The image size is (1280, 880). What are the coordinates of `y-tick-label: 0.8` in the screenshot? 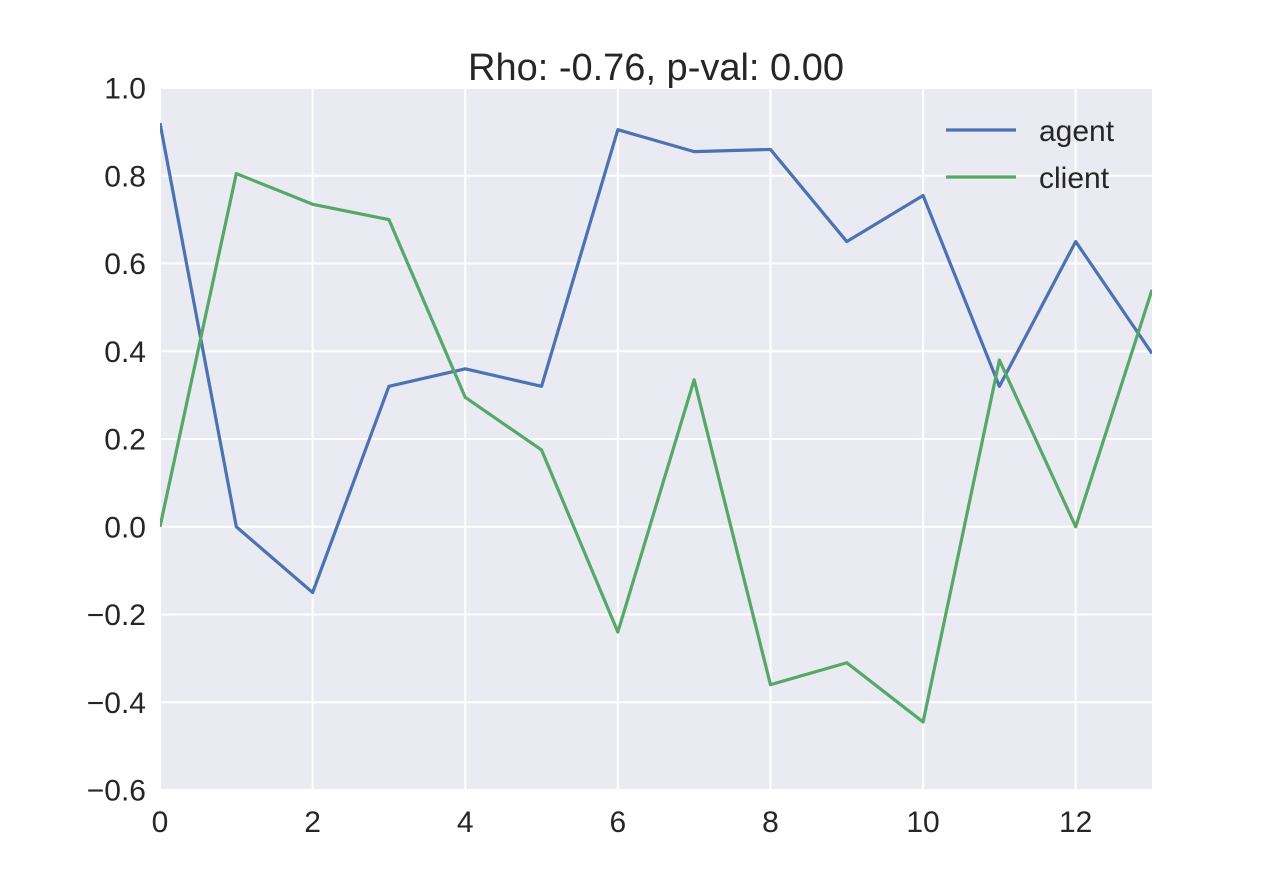 It's located at (125, 176).